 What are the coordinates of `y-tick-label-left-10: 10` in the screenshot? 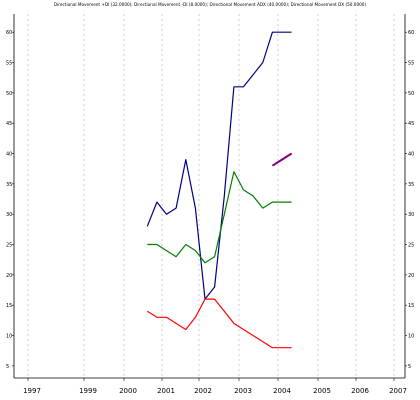 It's located at (9, 337).